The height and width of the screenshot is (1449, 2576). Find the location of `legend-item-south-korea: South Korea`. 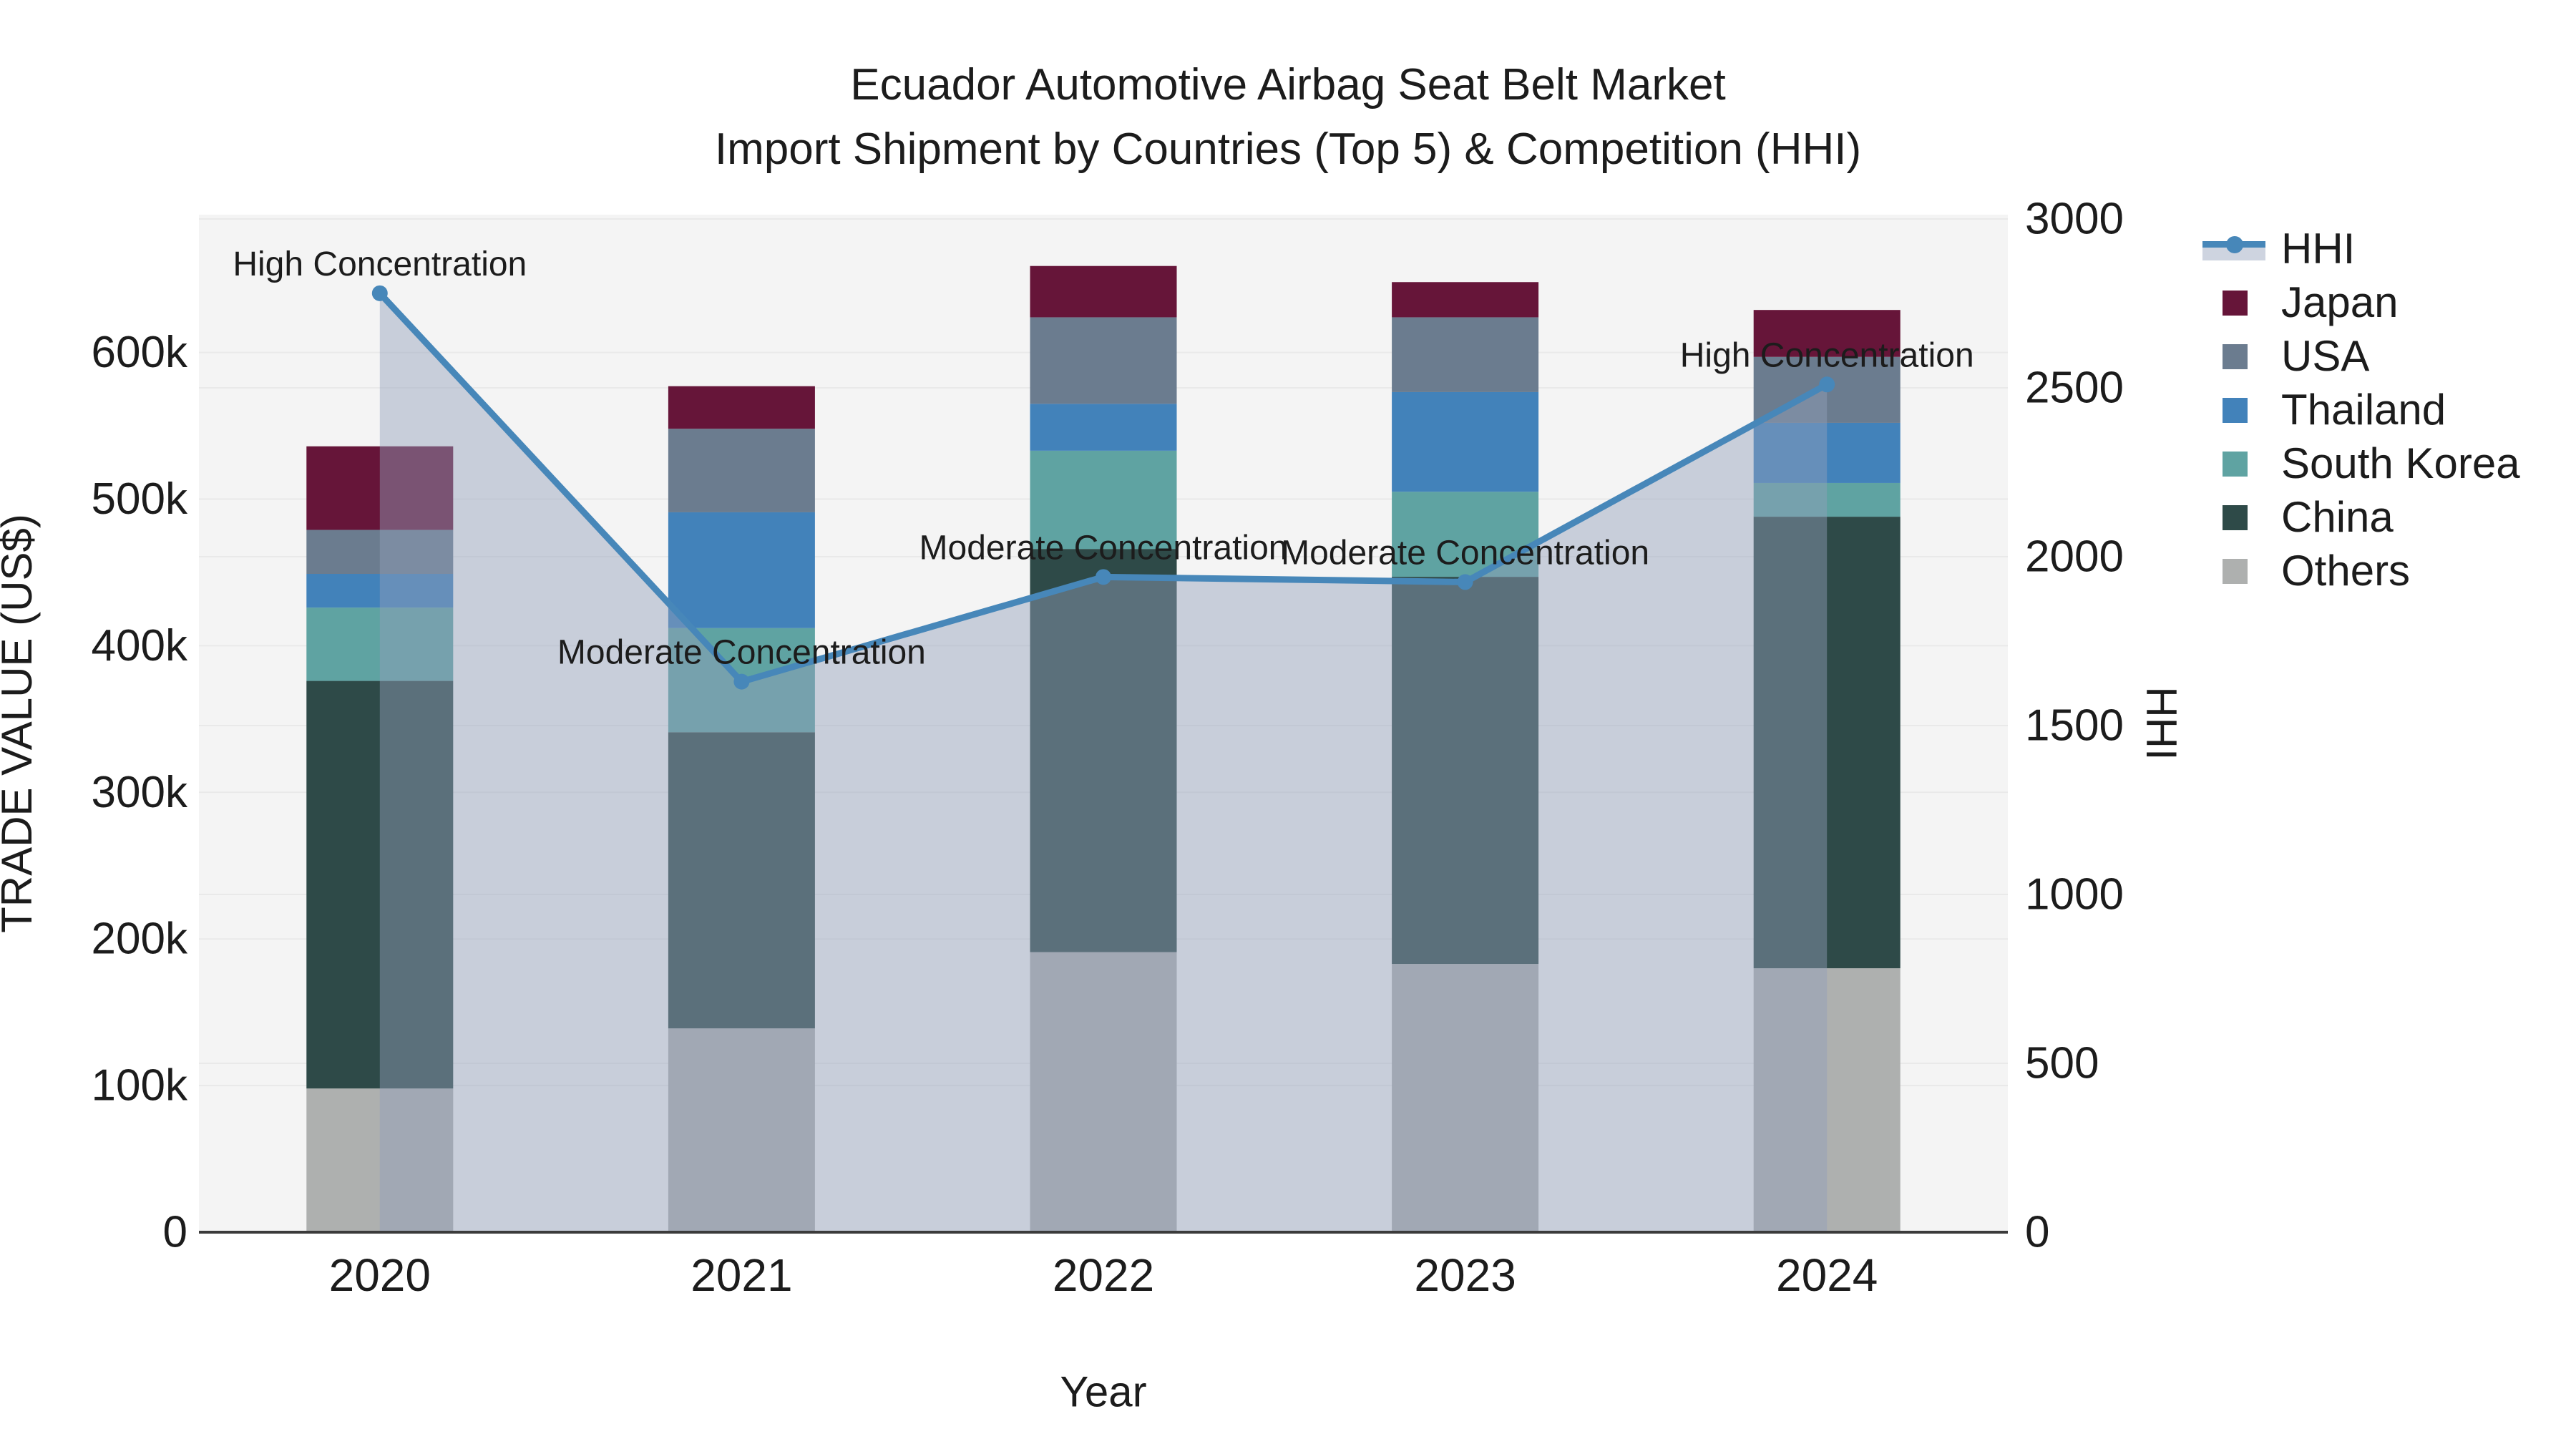

legend-item-south-korea: South Korea is located at coordinates (2388, 463).